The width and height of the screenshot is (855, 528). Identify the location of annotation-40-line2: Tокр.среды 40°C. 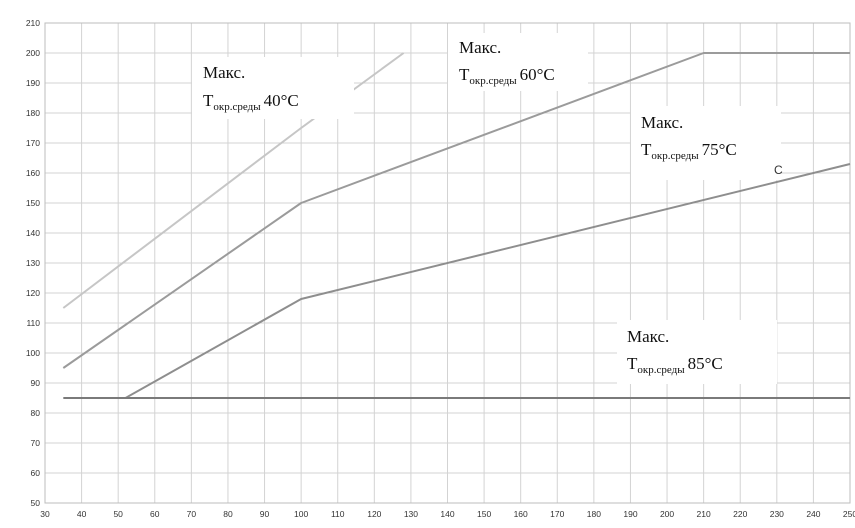
(251, 102).